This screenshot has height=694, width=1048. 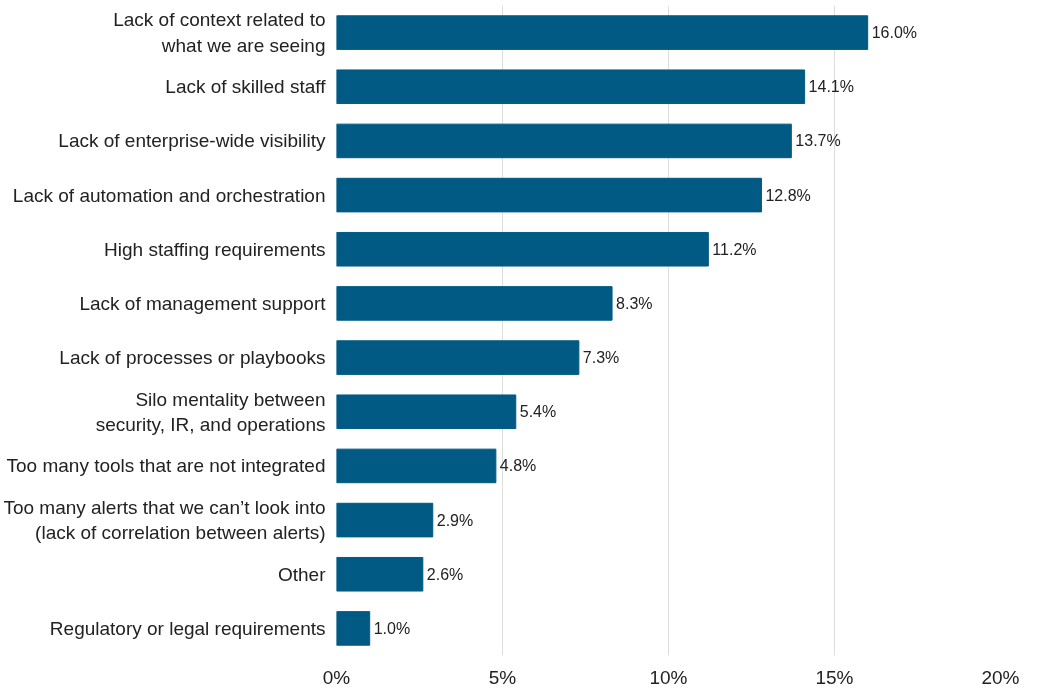 I want to click on data-label: 13.7%, so click(x=818, y=141).